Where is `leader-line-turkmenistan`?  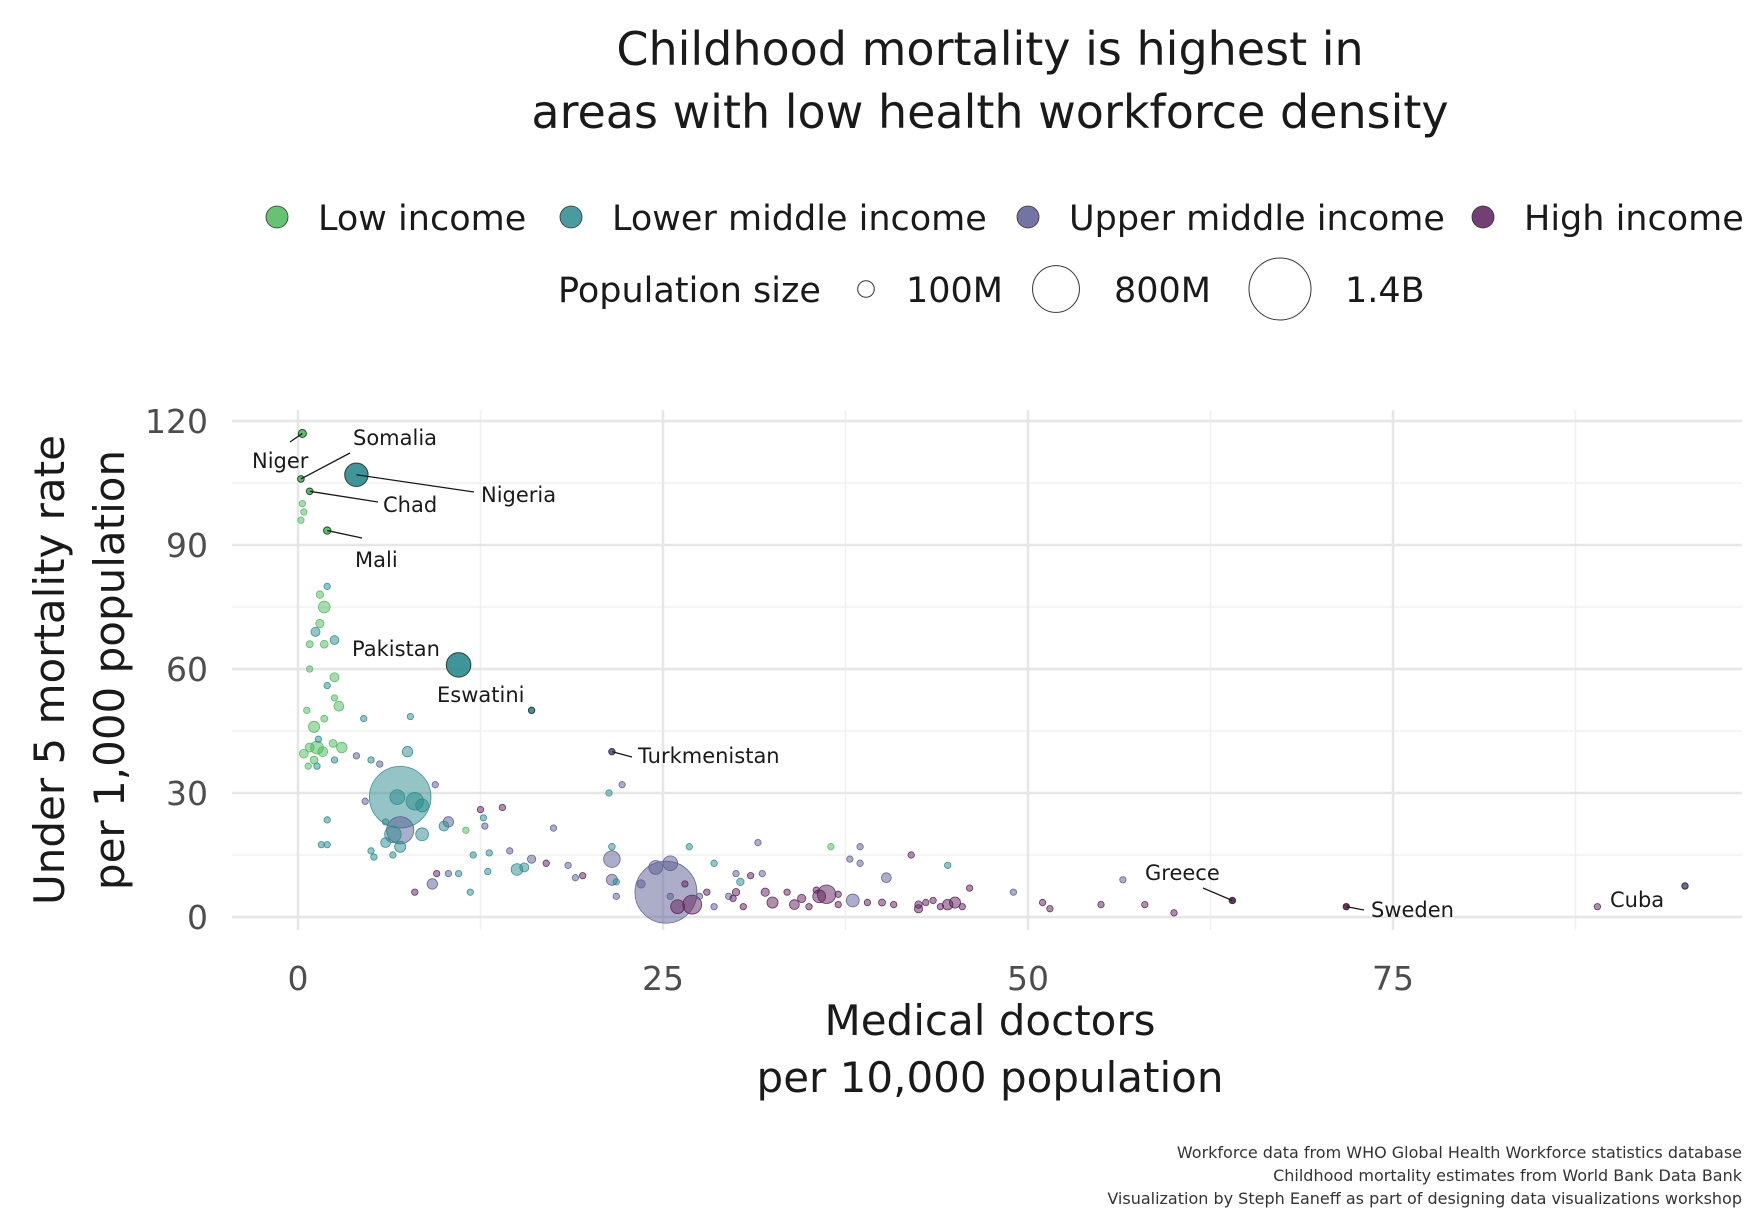 leader-line-turkmenistan is located at coordinates (622, 754).